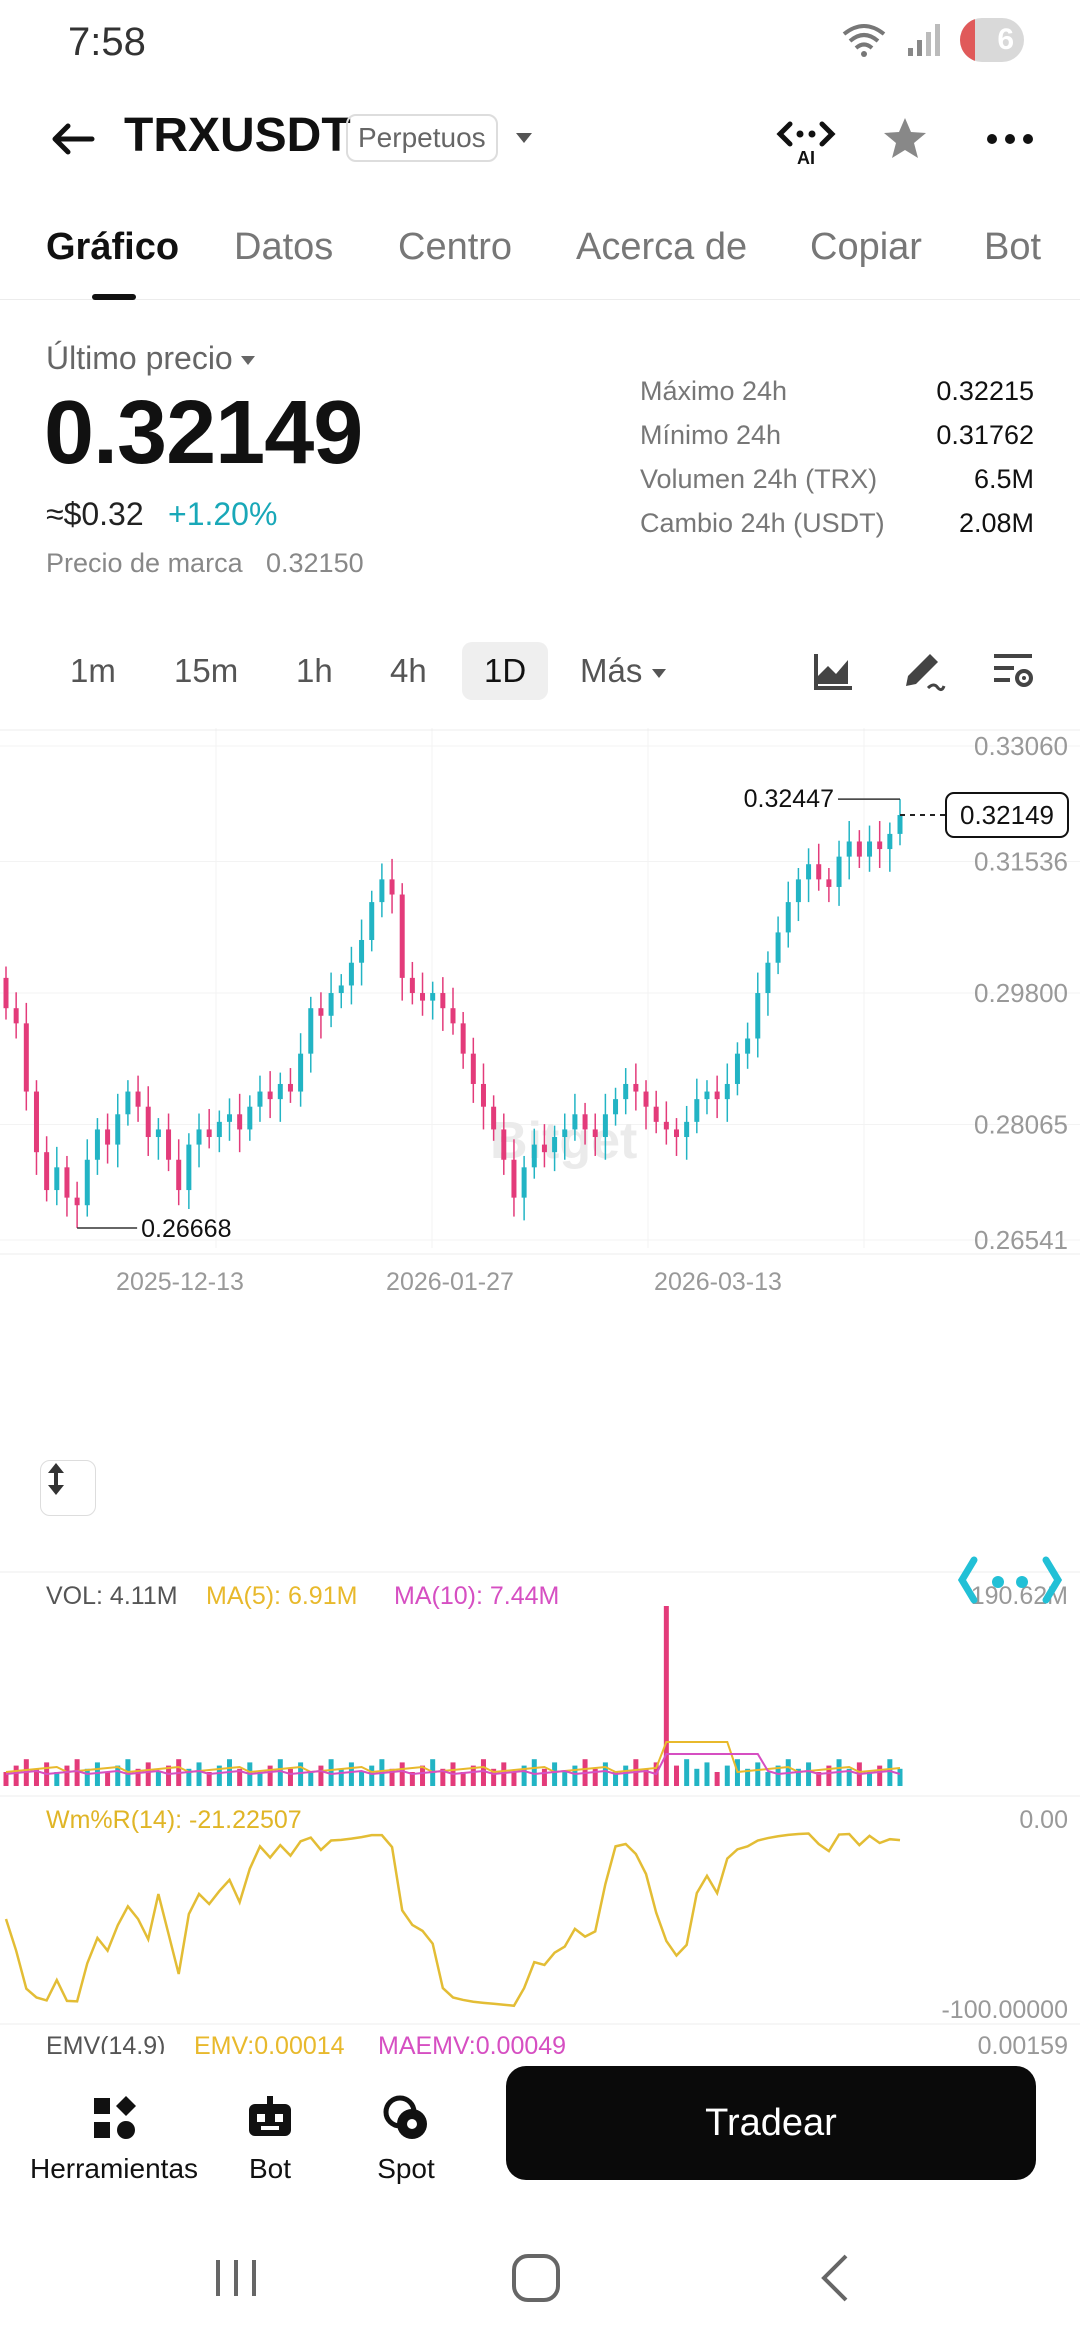  I want to click on interval-1d: 1D, so click(505, 671).